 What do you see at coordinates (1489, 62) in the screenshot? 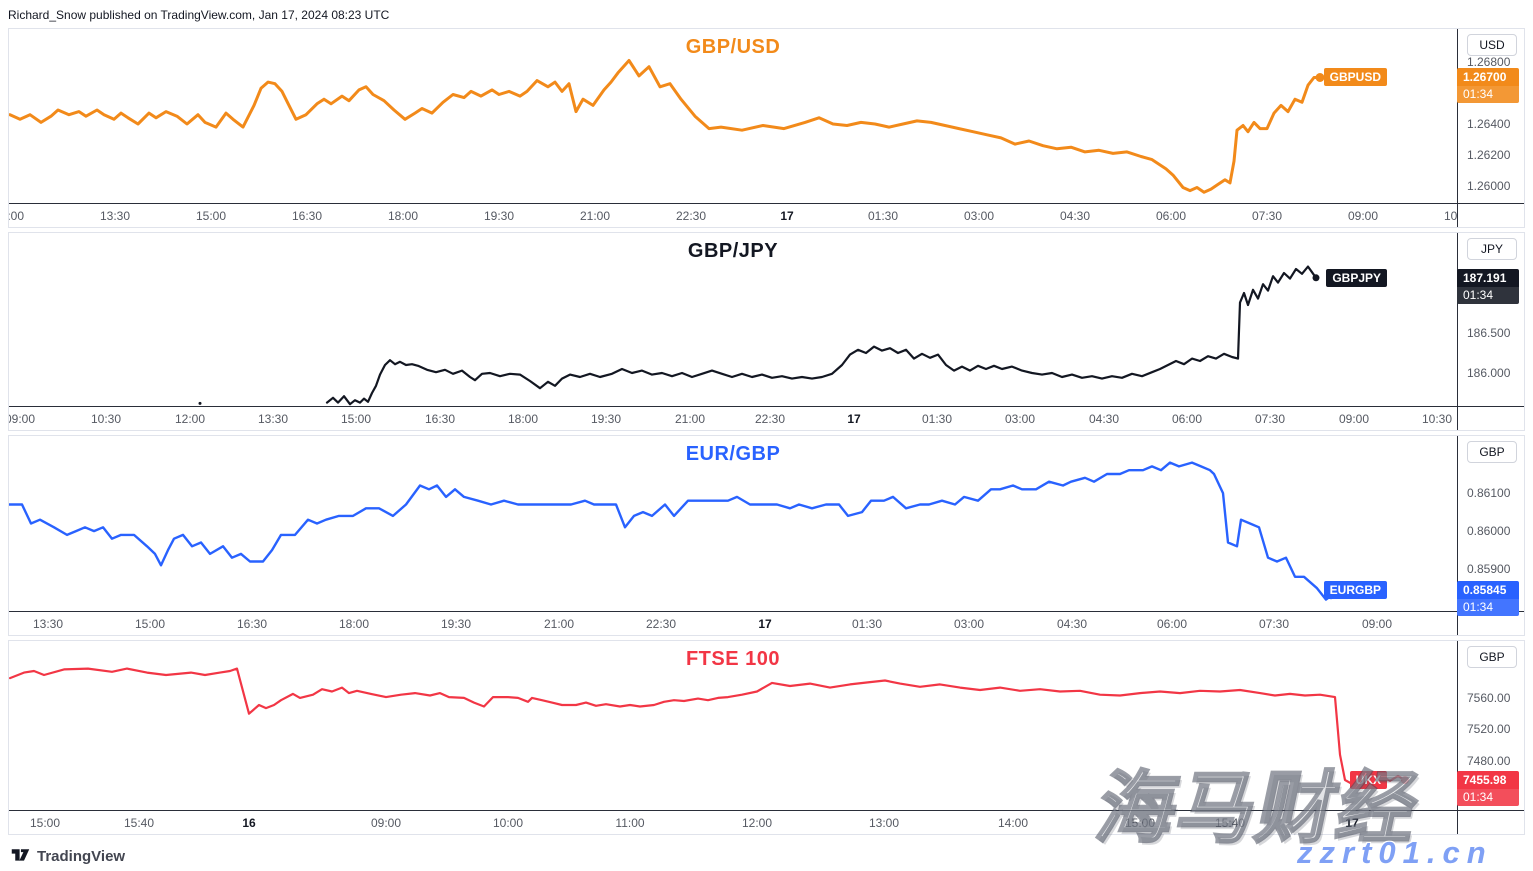
I see `price-tick-label: 1.26800` at bounding box center [1489, 62].